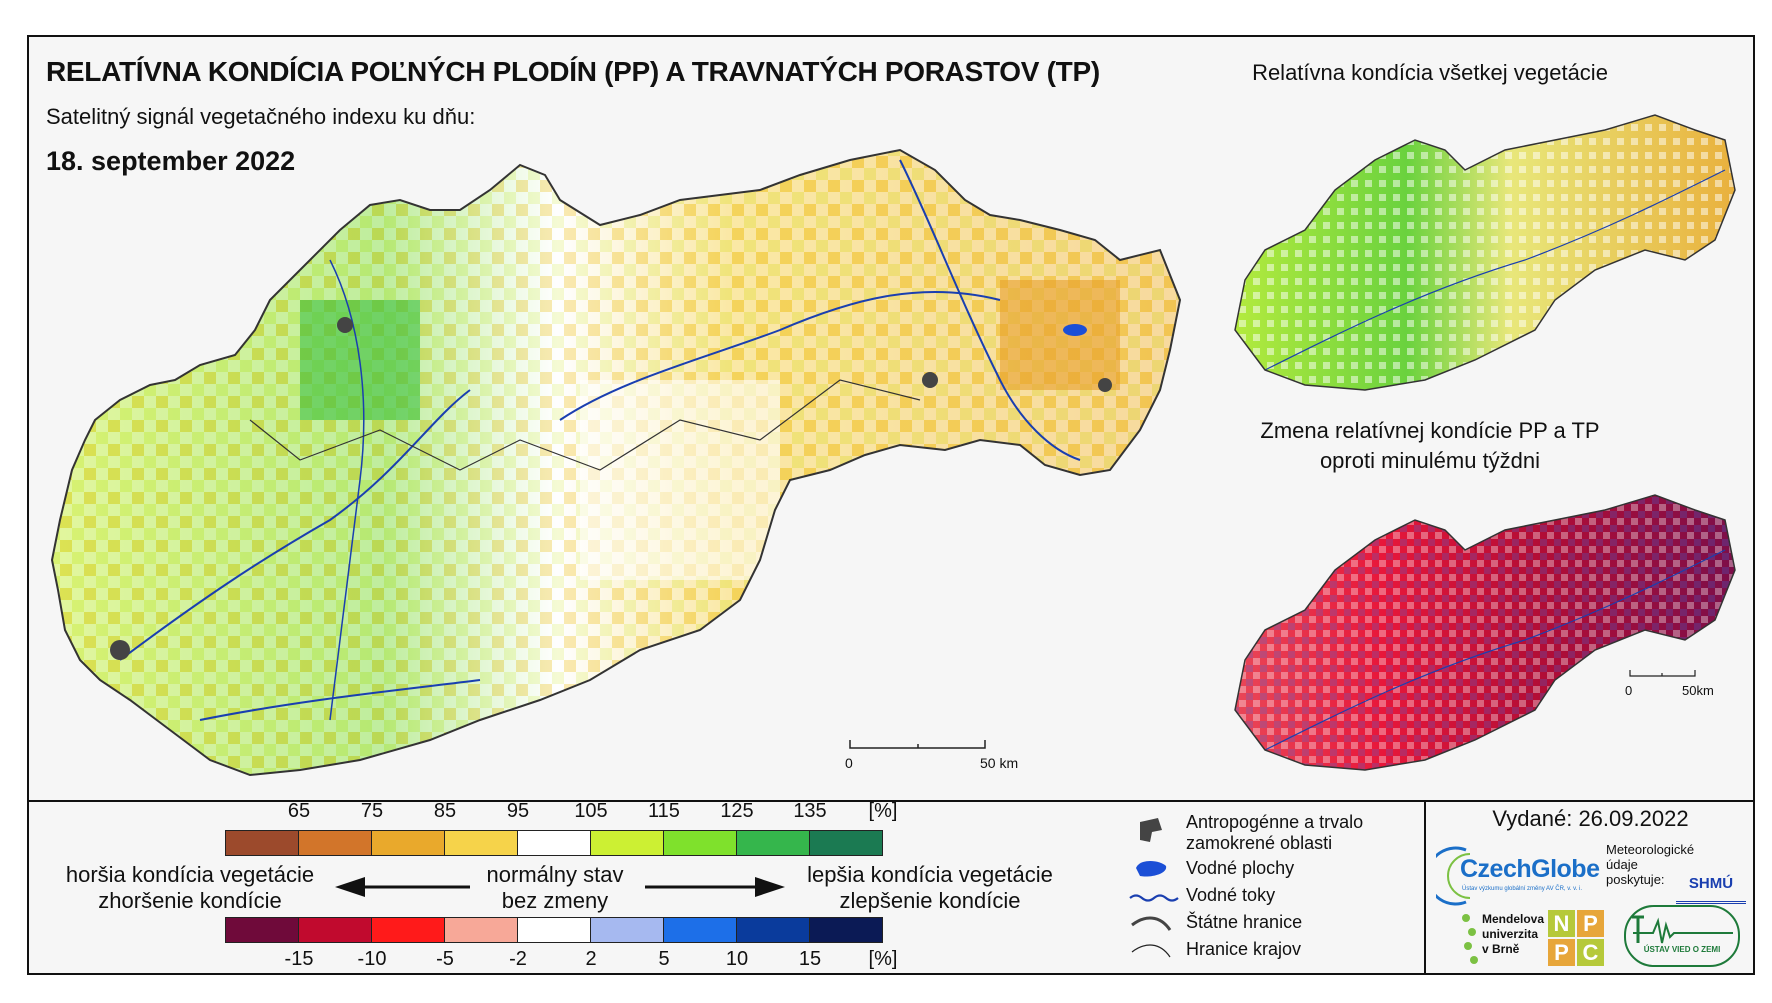 Image resolution: width=1772 pixels, height=1003 pixels. I want to click on legend-tick: 85, so click(445, 811).